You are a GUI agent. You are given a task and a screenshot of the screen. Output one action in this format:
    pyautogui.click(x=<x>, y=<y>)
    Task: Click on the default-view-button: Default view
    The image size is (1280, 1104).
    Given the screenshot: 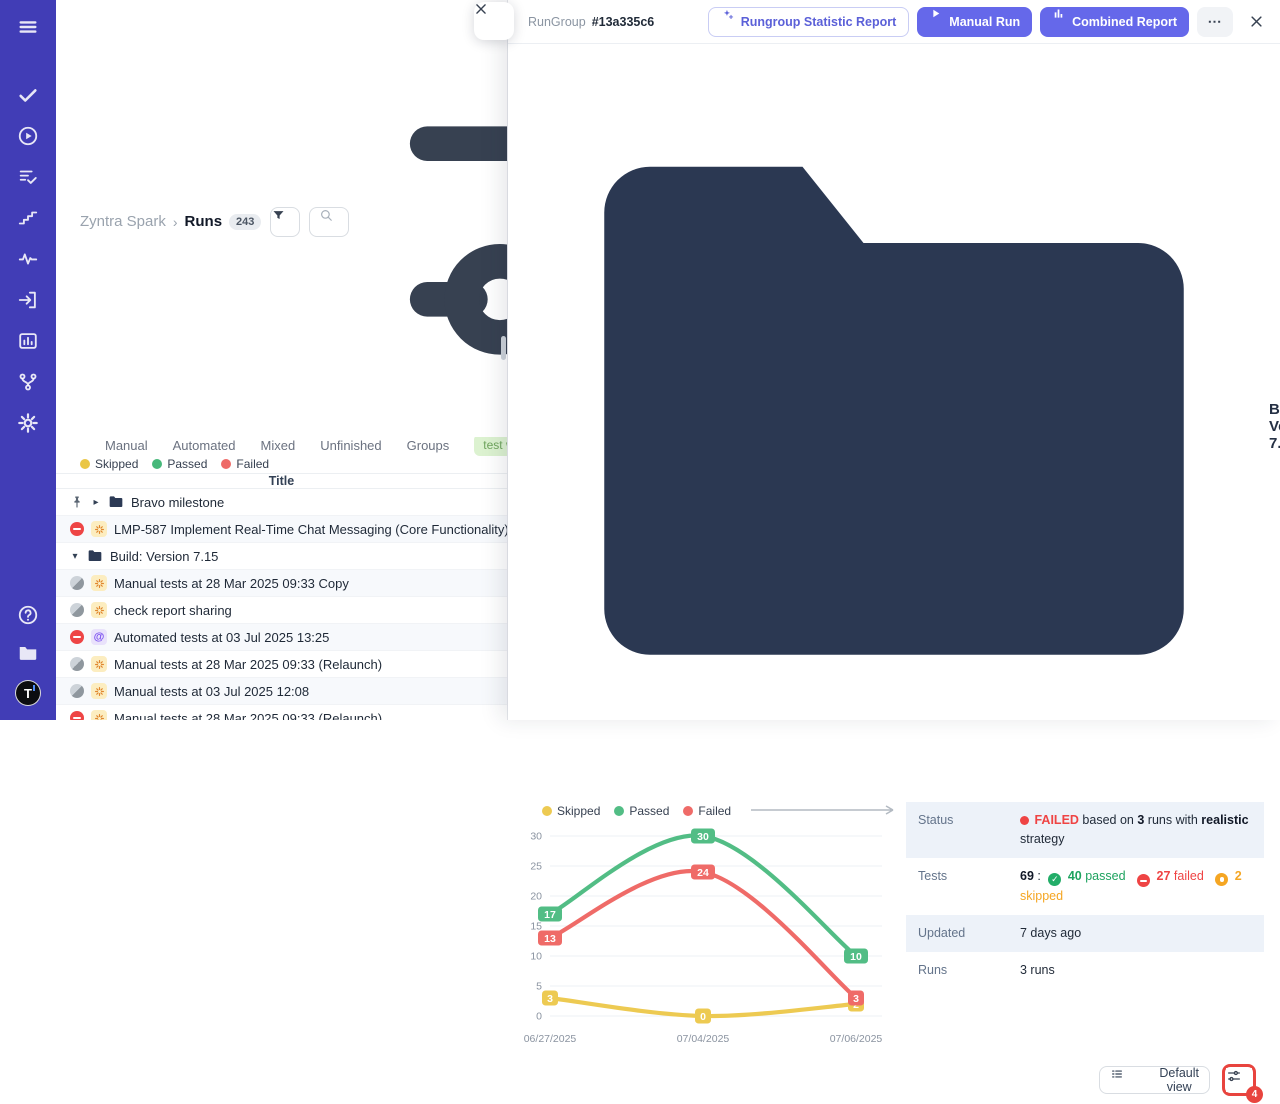 What is the action you would take?
    pyautogui.click(x=1154, y=1080)
    